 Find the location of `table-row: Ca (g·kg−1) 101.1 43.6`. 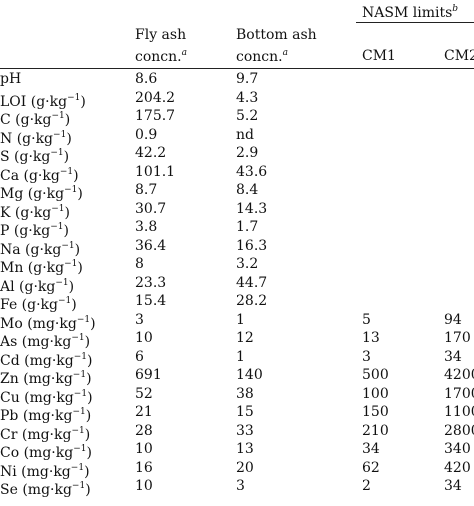

table-row: Ca (g·kg−1) 101.1 43.6 is located at coordinates (237, 173).